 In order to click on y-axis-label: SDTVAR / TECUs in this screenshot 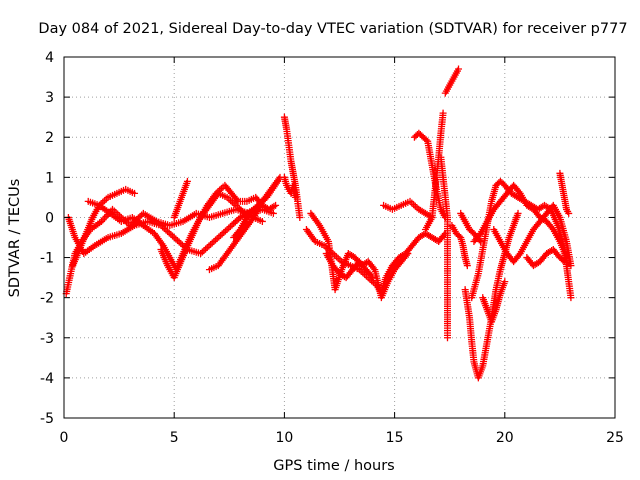, I will do `click(15, 238)`.